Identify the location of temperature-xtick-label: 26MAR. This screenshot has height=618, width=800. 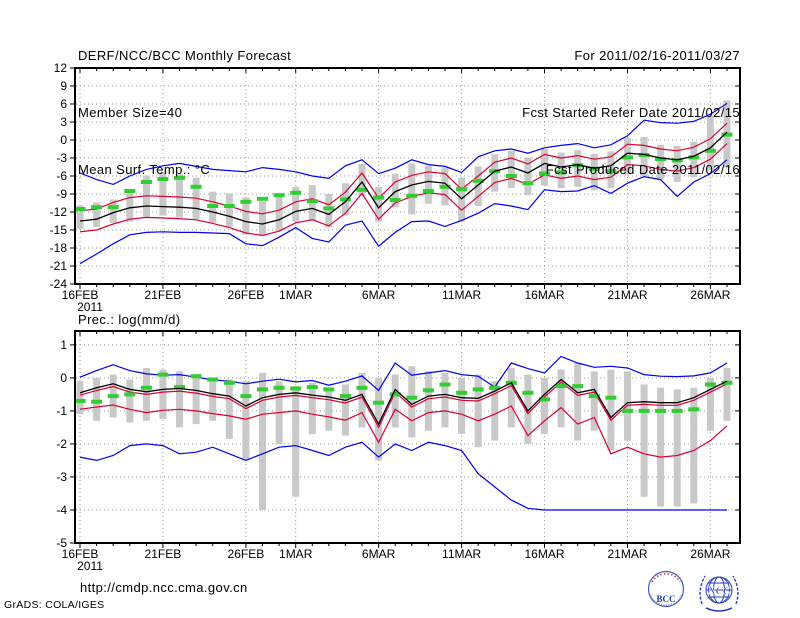
(710, 295).